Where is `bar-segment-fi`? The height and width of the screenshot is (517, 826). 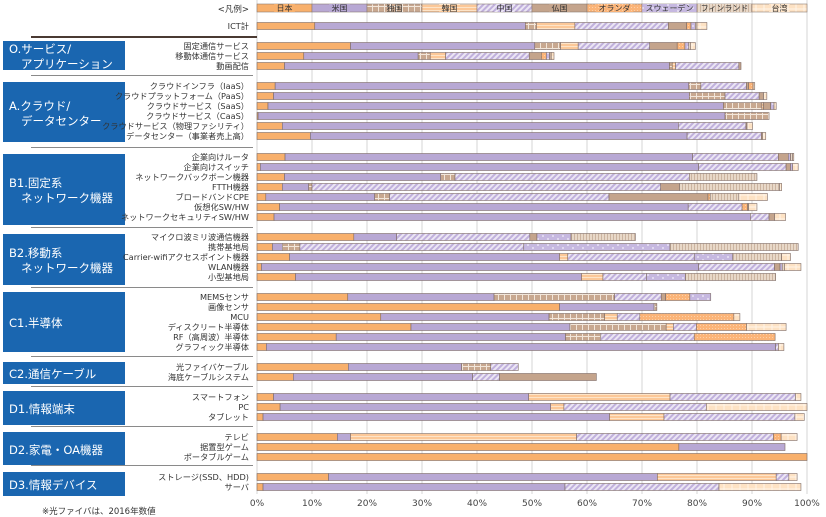
bar-segment-fi is located at coordinates (783, 267).